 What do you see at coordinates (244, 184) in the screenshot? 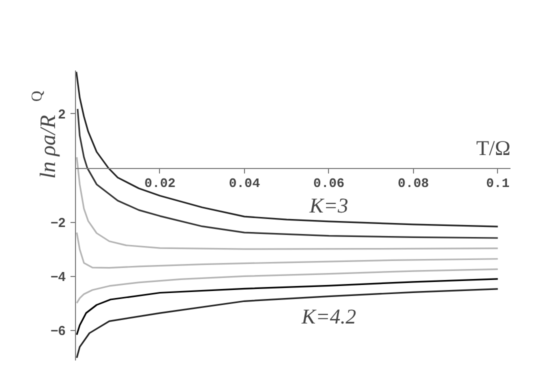
I see `x-tick-label: 0.04` at bounding box center [244, 184].